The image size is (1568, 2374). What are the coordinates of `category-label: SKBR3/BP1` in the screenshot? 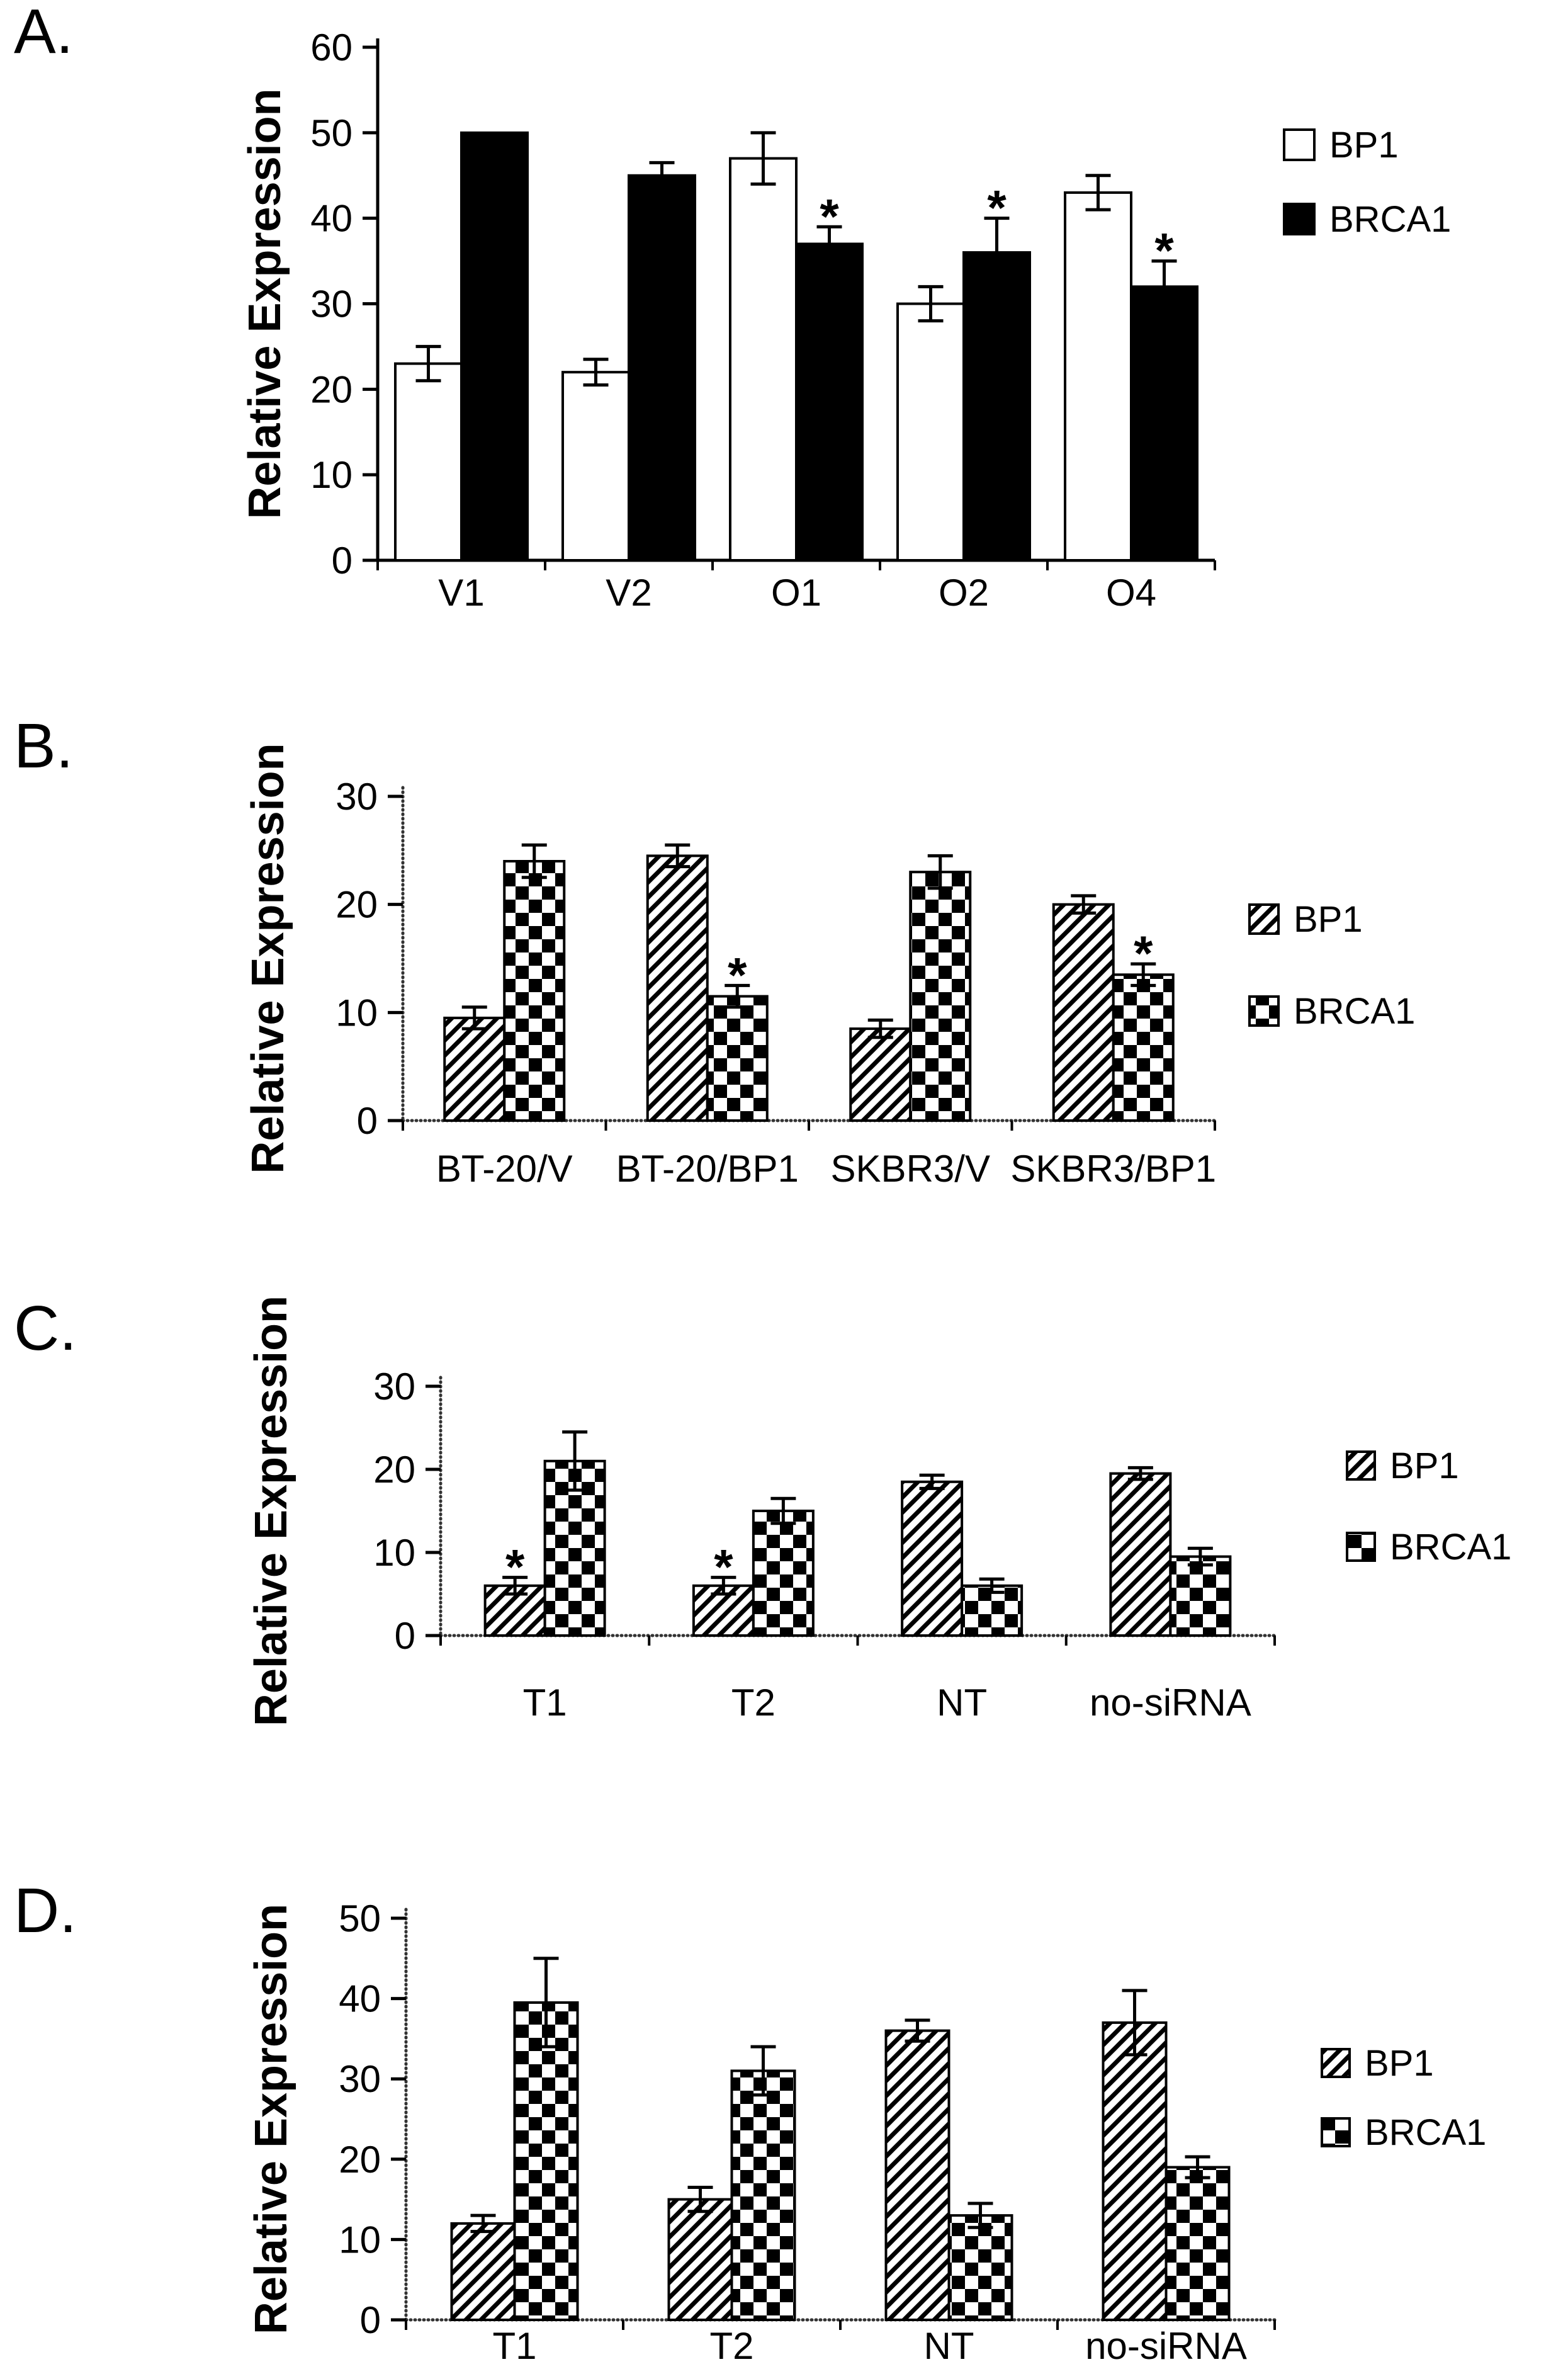 It's located at (1113, 1169).